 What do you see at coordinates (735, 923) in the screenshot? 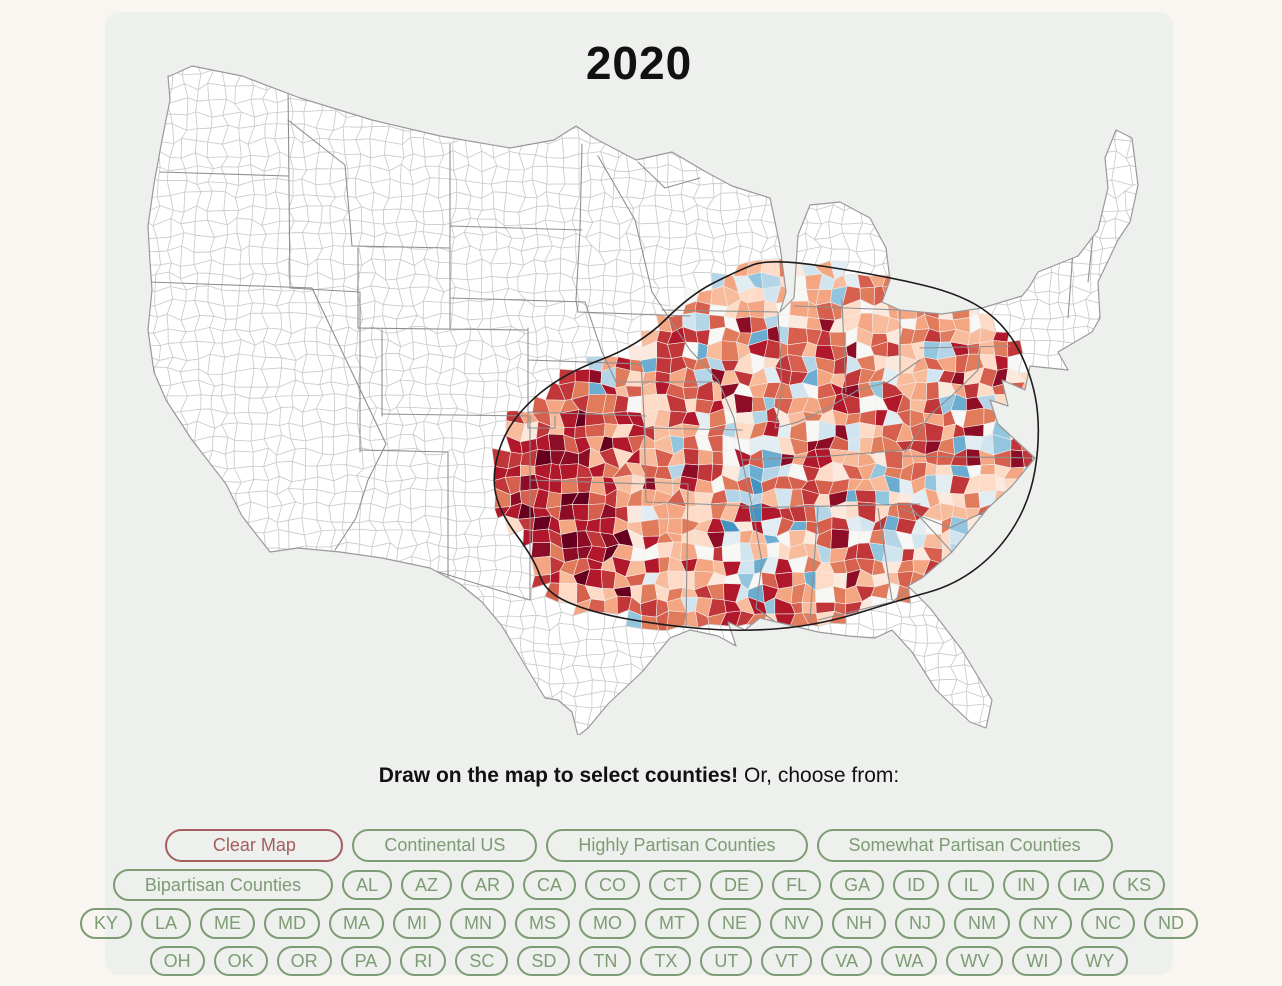
I see `state-button-ne: NE` at bounding box center [735, 923].